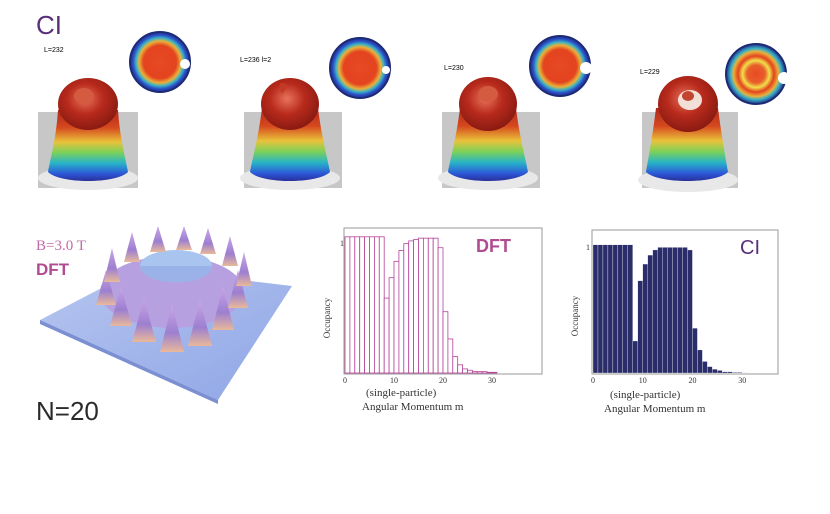 The image size is (830, 514). Describe the element at coordinates (443, 380) in the screenshot. I see `dft-x-tick-label: 20` at that location.